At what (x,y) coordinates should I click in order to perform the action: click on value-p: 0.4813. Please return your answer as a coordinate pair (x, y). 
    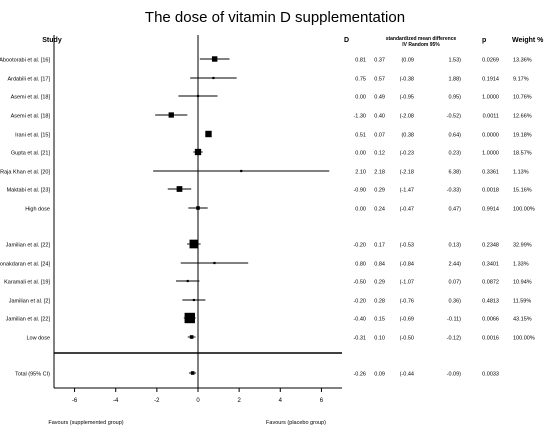
    Looking at the image, I should click on (490, 302).